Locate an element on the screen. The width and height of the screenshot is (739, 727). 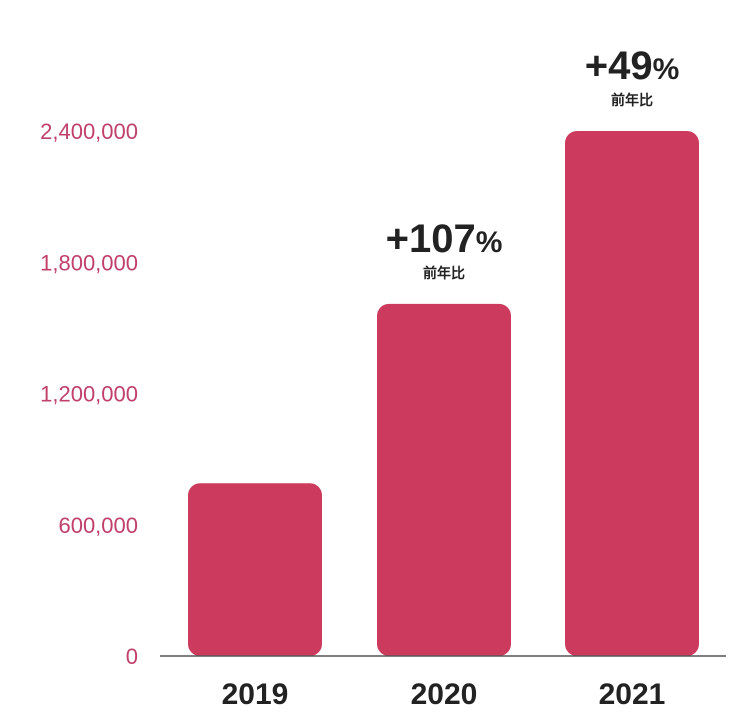
y-tick-label: 1,200,000 is located at coordinates (89, 394).